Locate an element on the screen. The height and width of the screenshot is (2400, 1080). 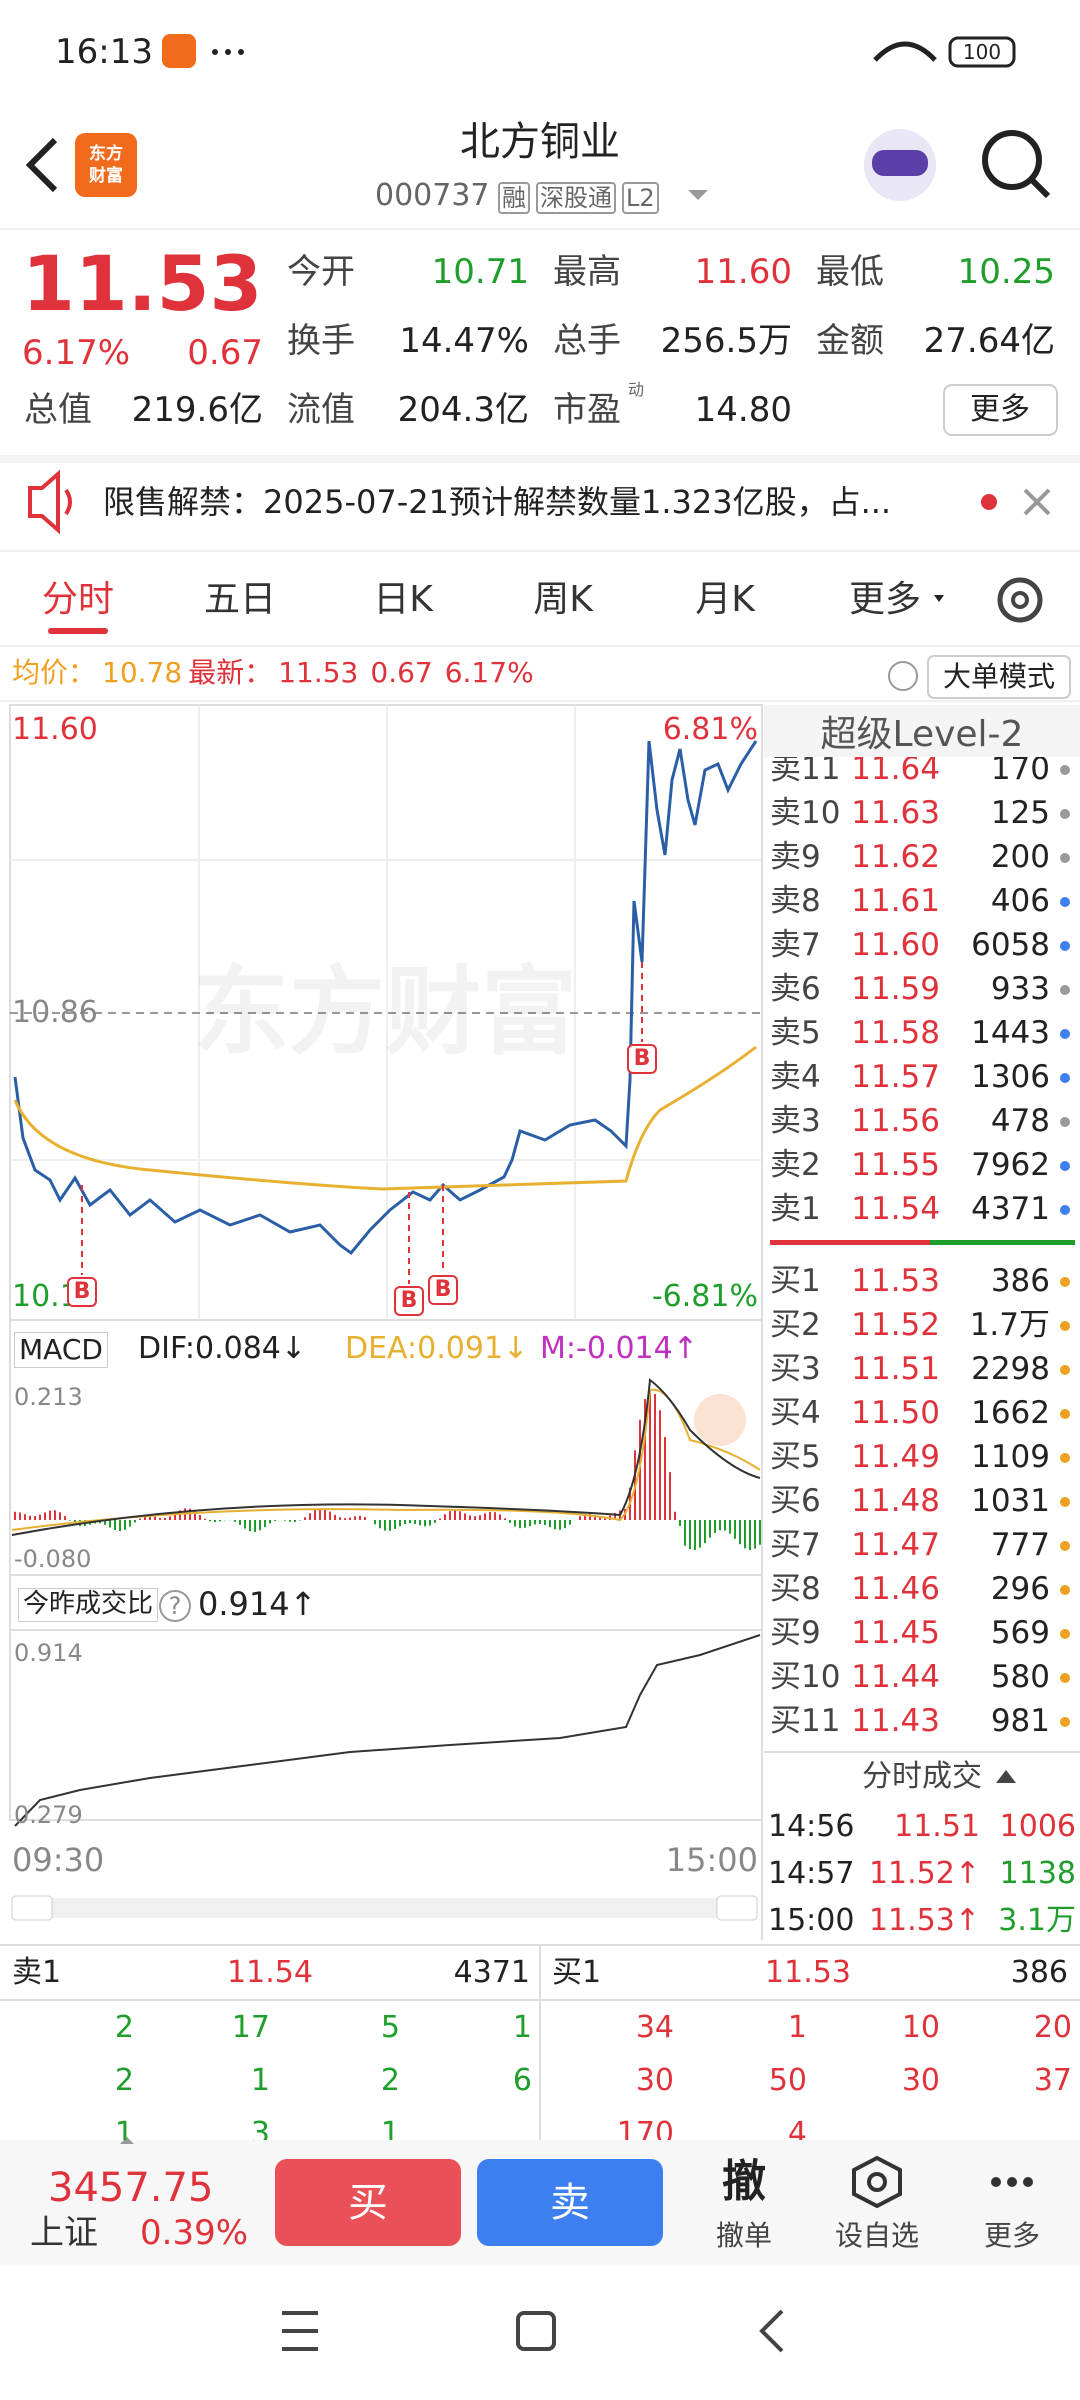
info-change: 0.67 is located at coordinates (401, 672).